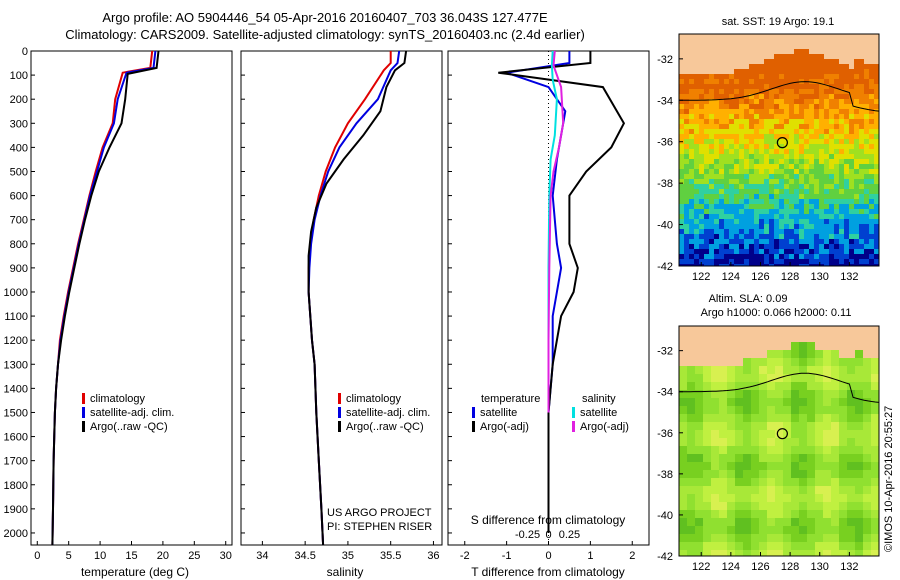 The height and width of the screenshot is (580, 900). Describe the element at coordinates (782, 434) in the screenshot. I see `argo-float-marker` at that location.